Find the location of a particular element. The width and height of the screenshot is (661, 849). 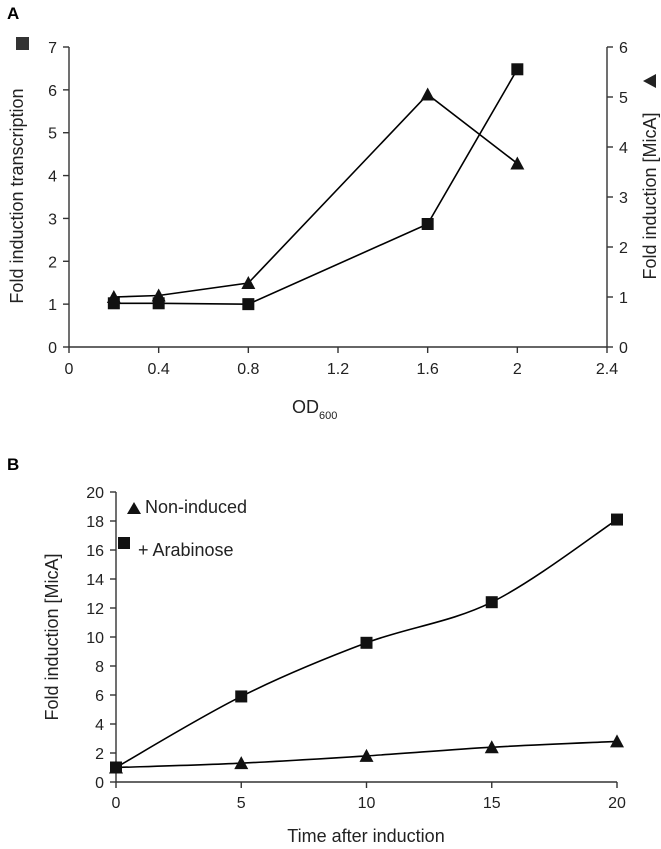

y-tick-label-b: 8 is located at coordinates (99, 667).